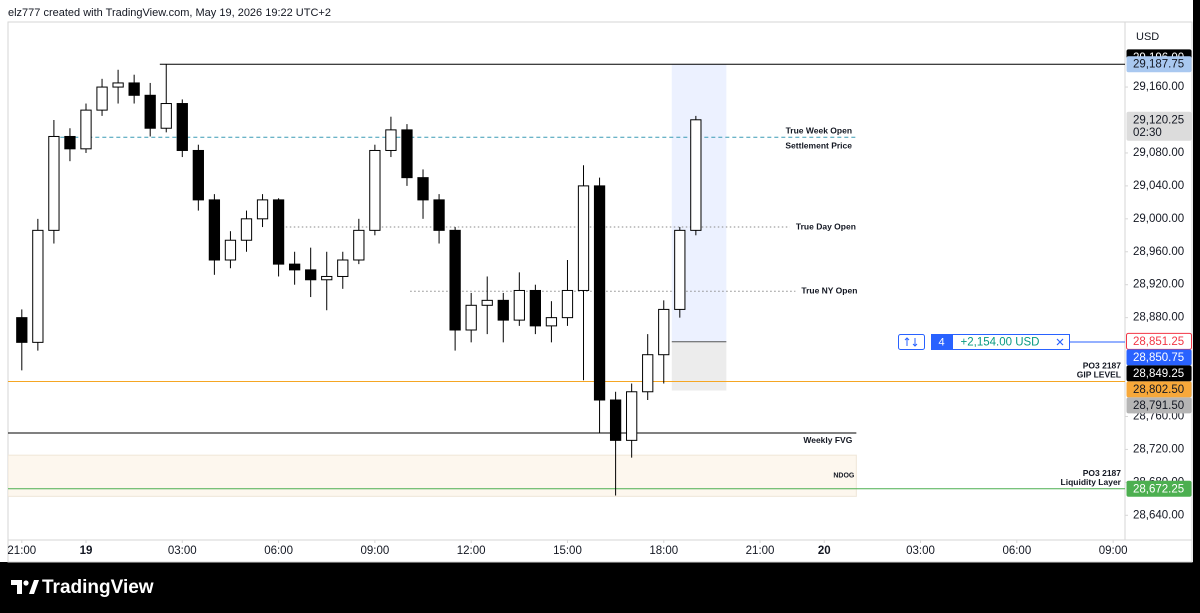  I want to click on price-tag-label: 29,187.75, so click(1158, 65).